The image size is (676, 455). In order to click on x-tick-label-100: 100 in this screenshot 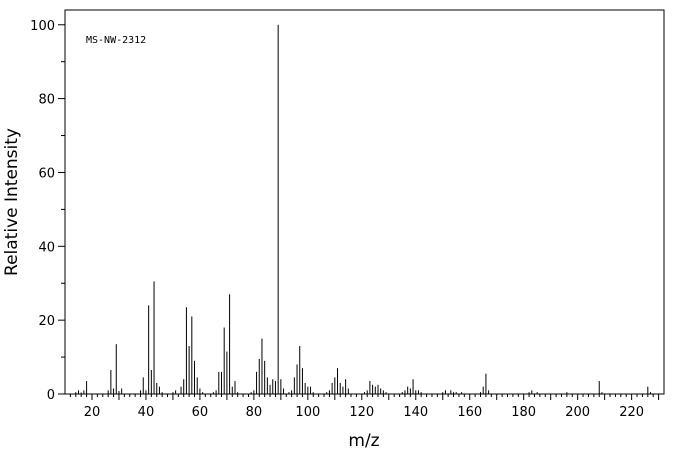, I will do `click(307, 412)`.